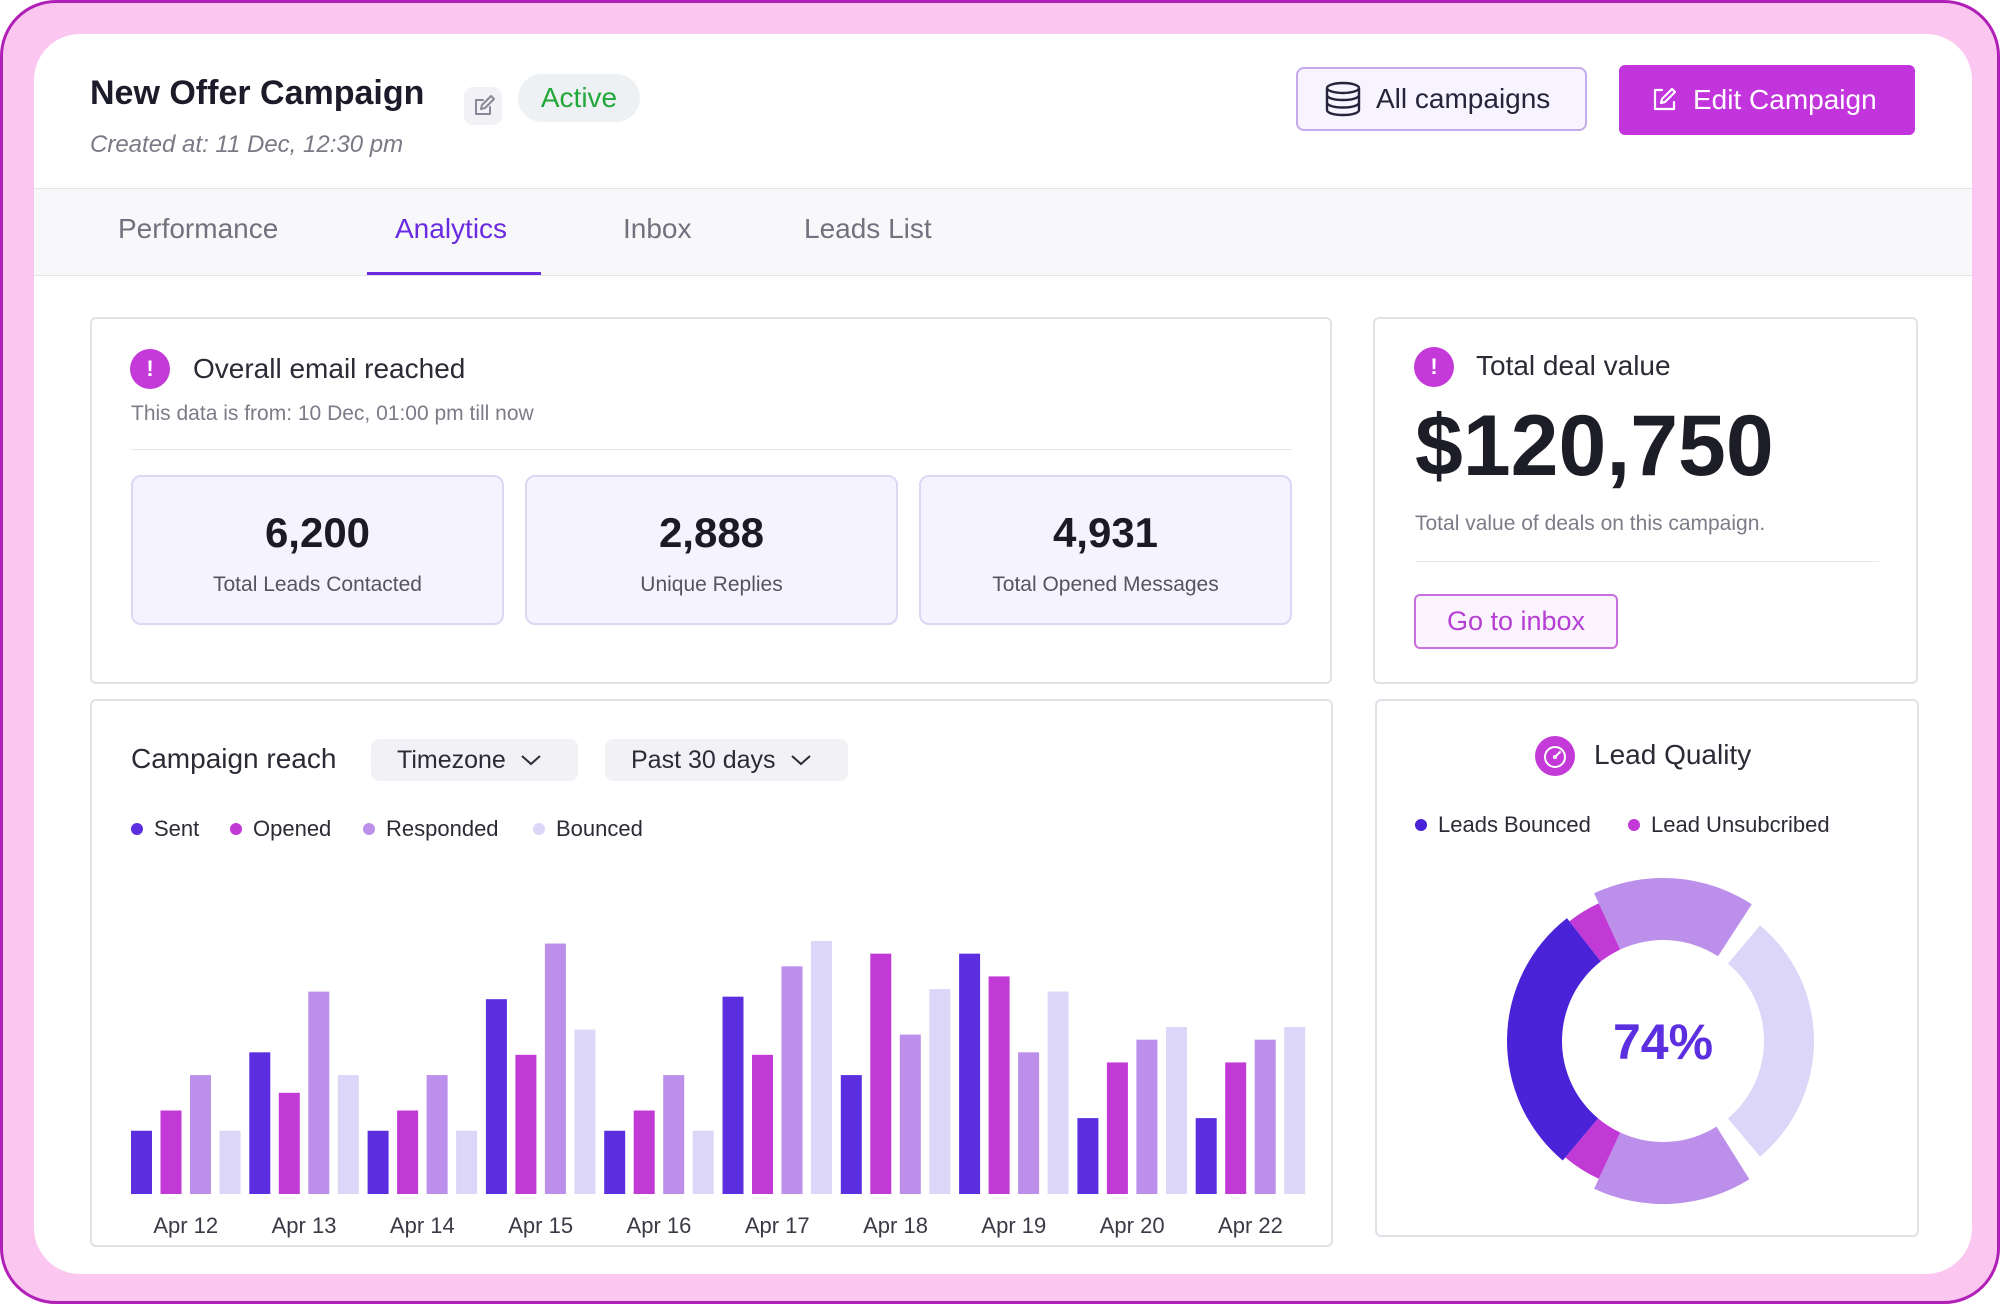  What do you see at coordinates (1516, 621) in the screenshot?
I see `go-to-inbox-button: Go to inbox` at bounding box center [1516, 621].